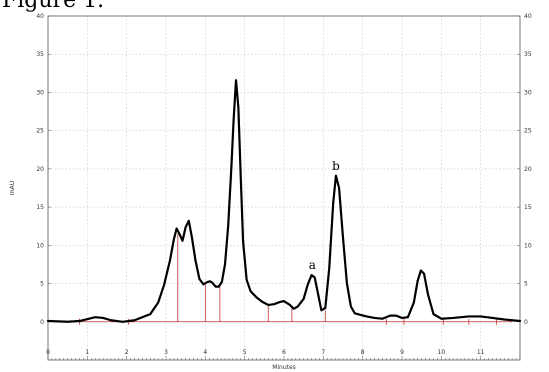  I want to click on x-tick-label: 4, so click(205, 352).